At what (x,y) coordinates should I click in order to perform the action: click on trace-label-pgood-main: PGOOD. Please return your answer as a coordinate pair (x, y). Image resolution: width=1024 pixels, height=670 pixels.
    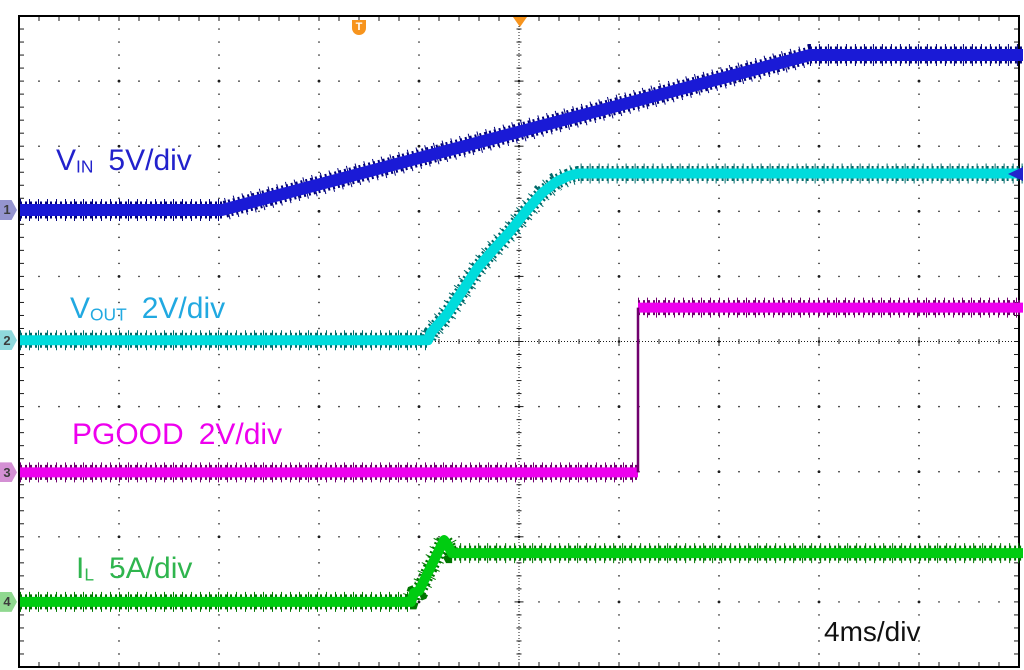
    Looking at the image, I should click on (128, 434).